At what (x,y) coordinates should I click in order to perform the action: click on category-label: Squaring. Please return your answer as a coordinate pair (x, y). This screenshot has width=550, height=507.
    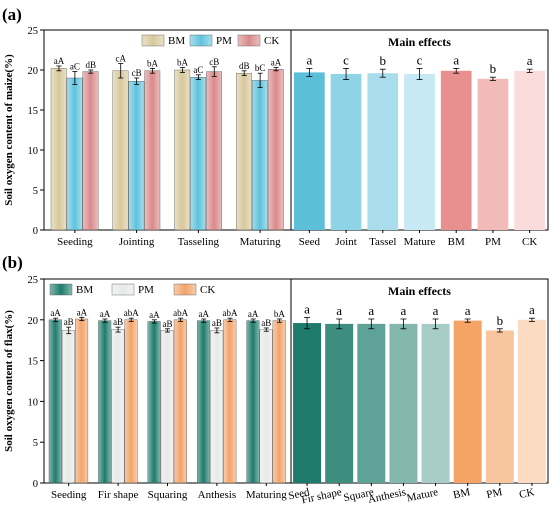
    Looking at the image, I should click on (168, 495).